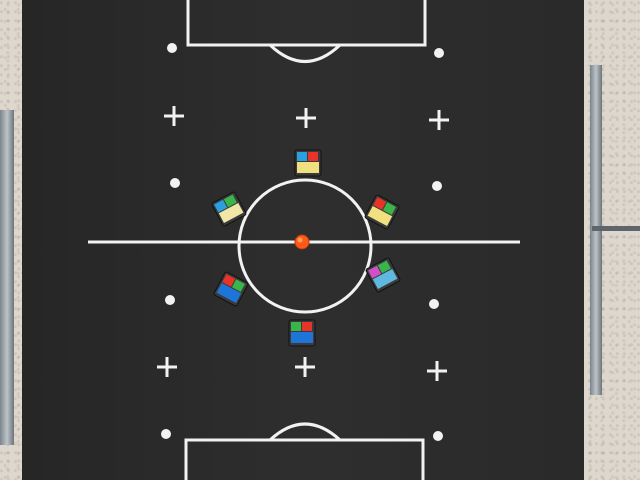  Describe the element at coordinates (616, 228) in the screenshot. I see `right-rail-bar` at that location.